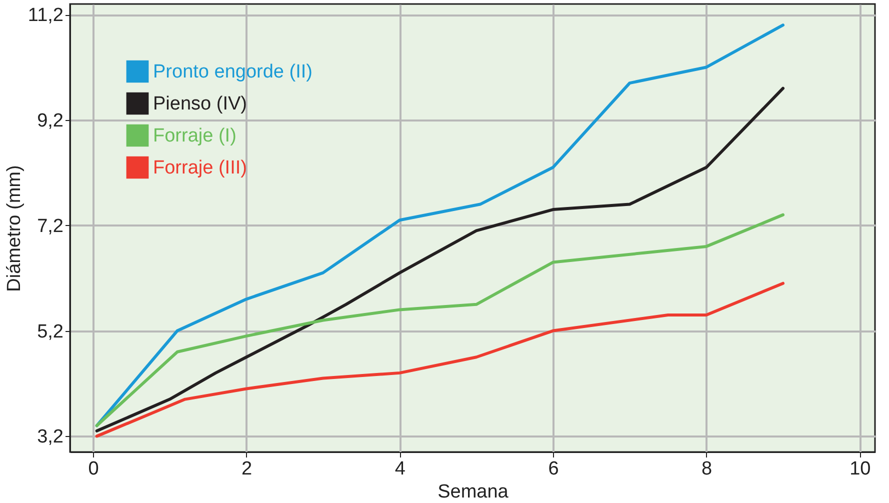 This screenshot has width=889, height=503. What do you see at coordinates (400, 469) in the screenshot?
I see `x-tick-label: 4` at bounding box center [400, 469].